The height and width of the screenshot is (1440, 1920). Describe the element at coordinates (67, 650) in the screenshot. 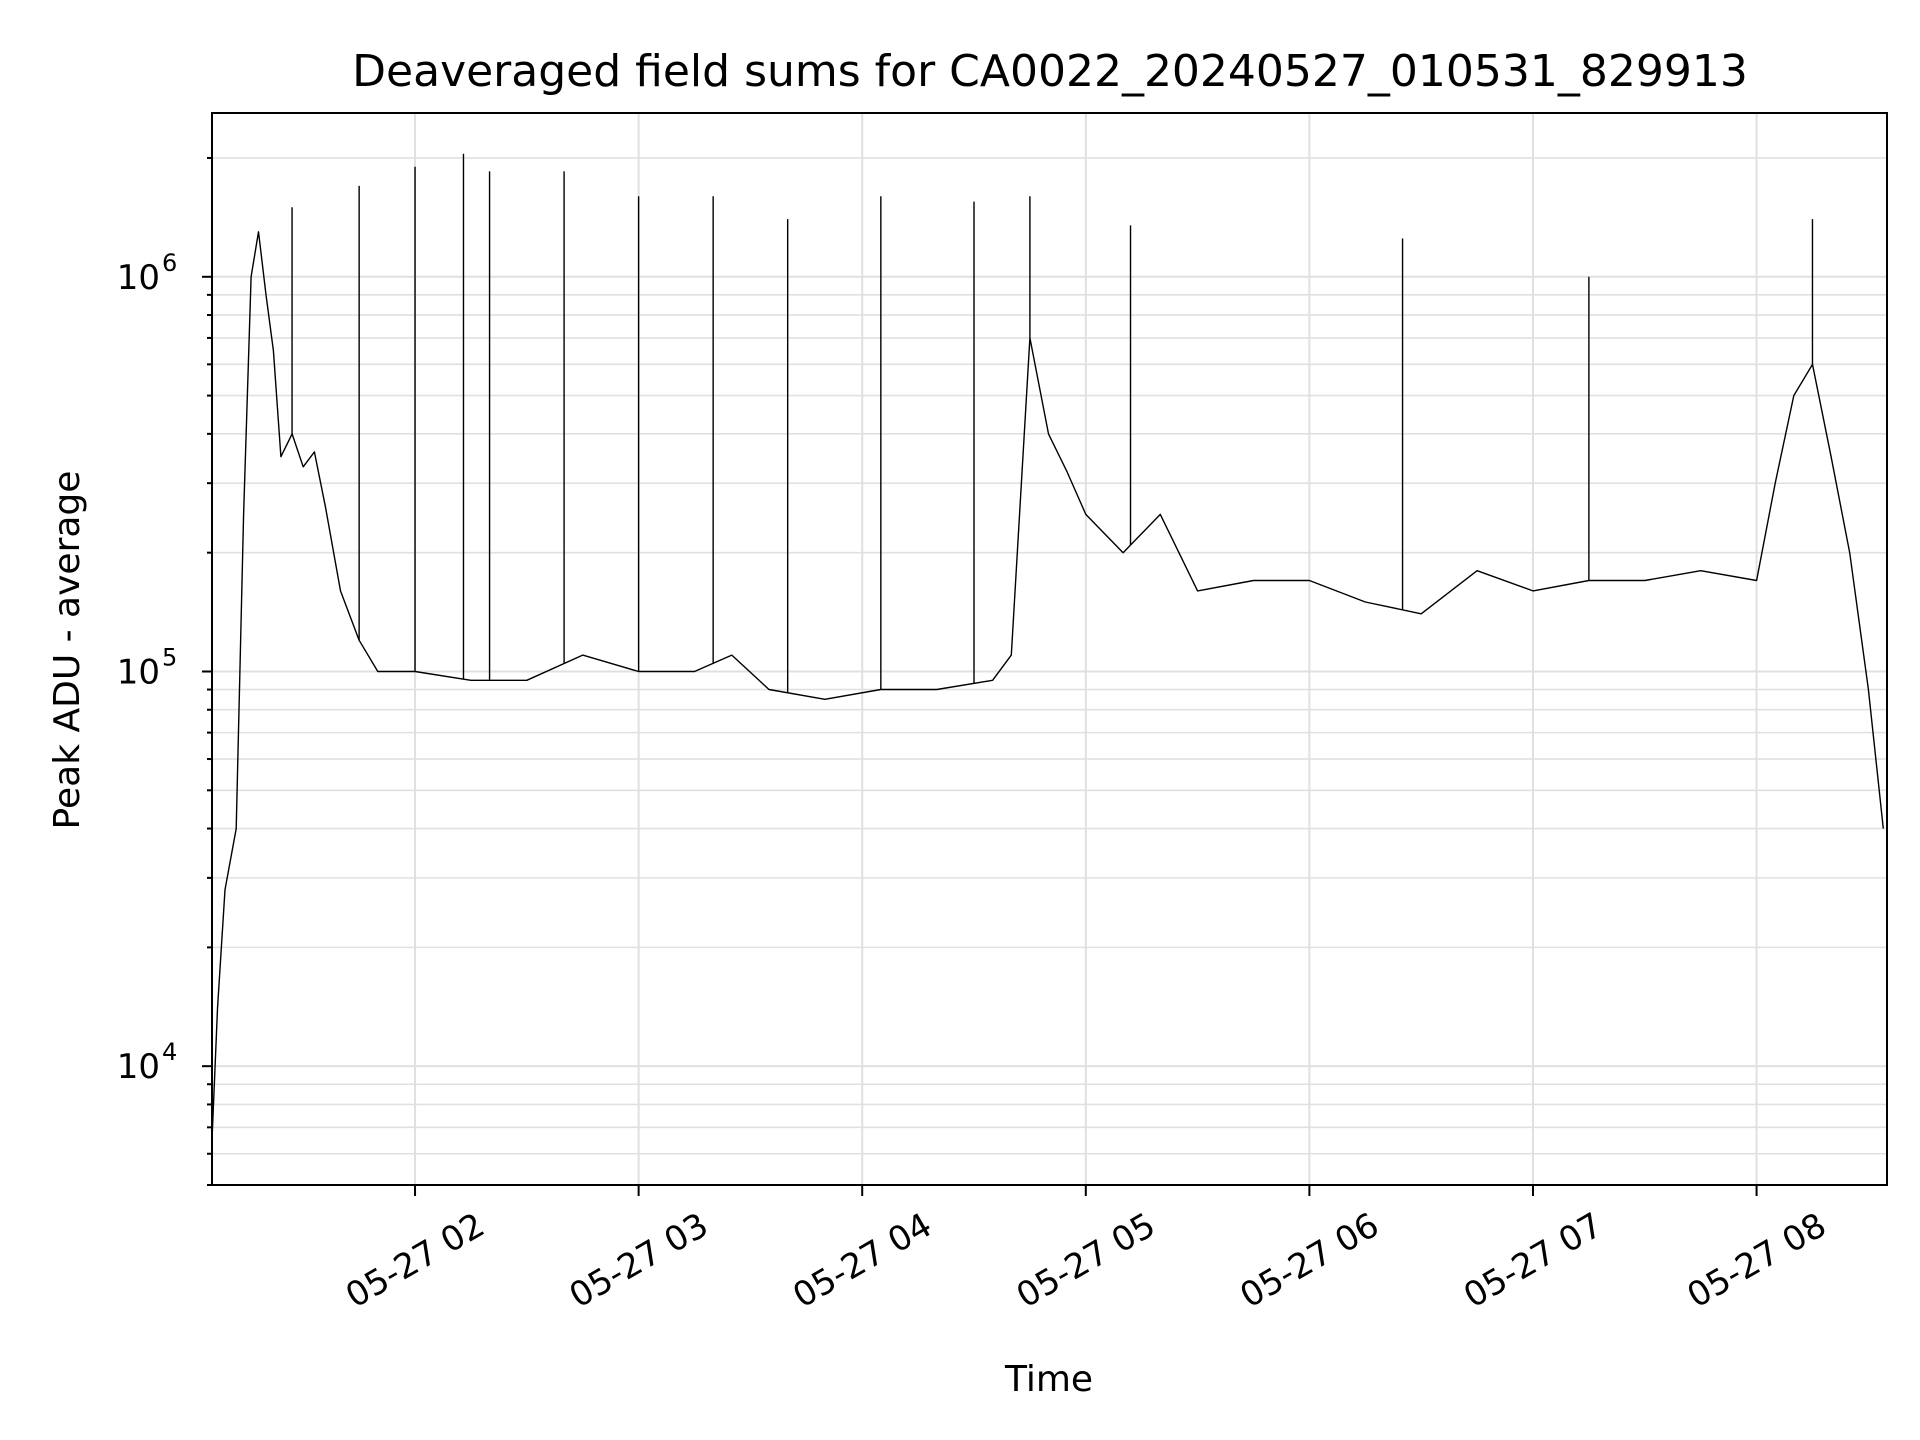

I see `y-axis-label: Peak ADU - average` at that location.